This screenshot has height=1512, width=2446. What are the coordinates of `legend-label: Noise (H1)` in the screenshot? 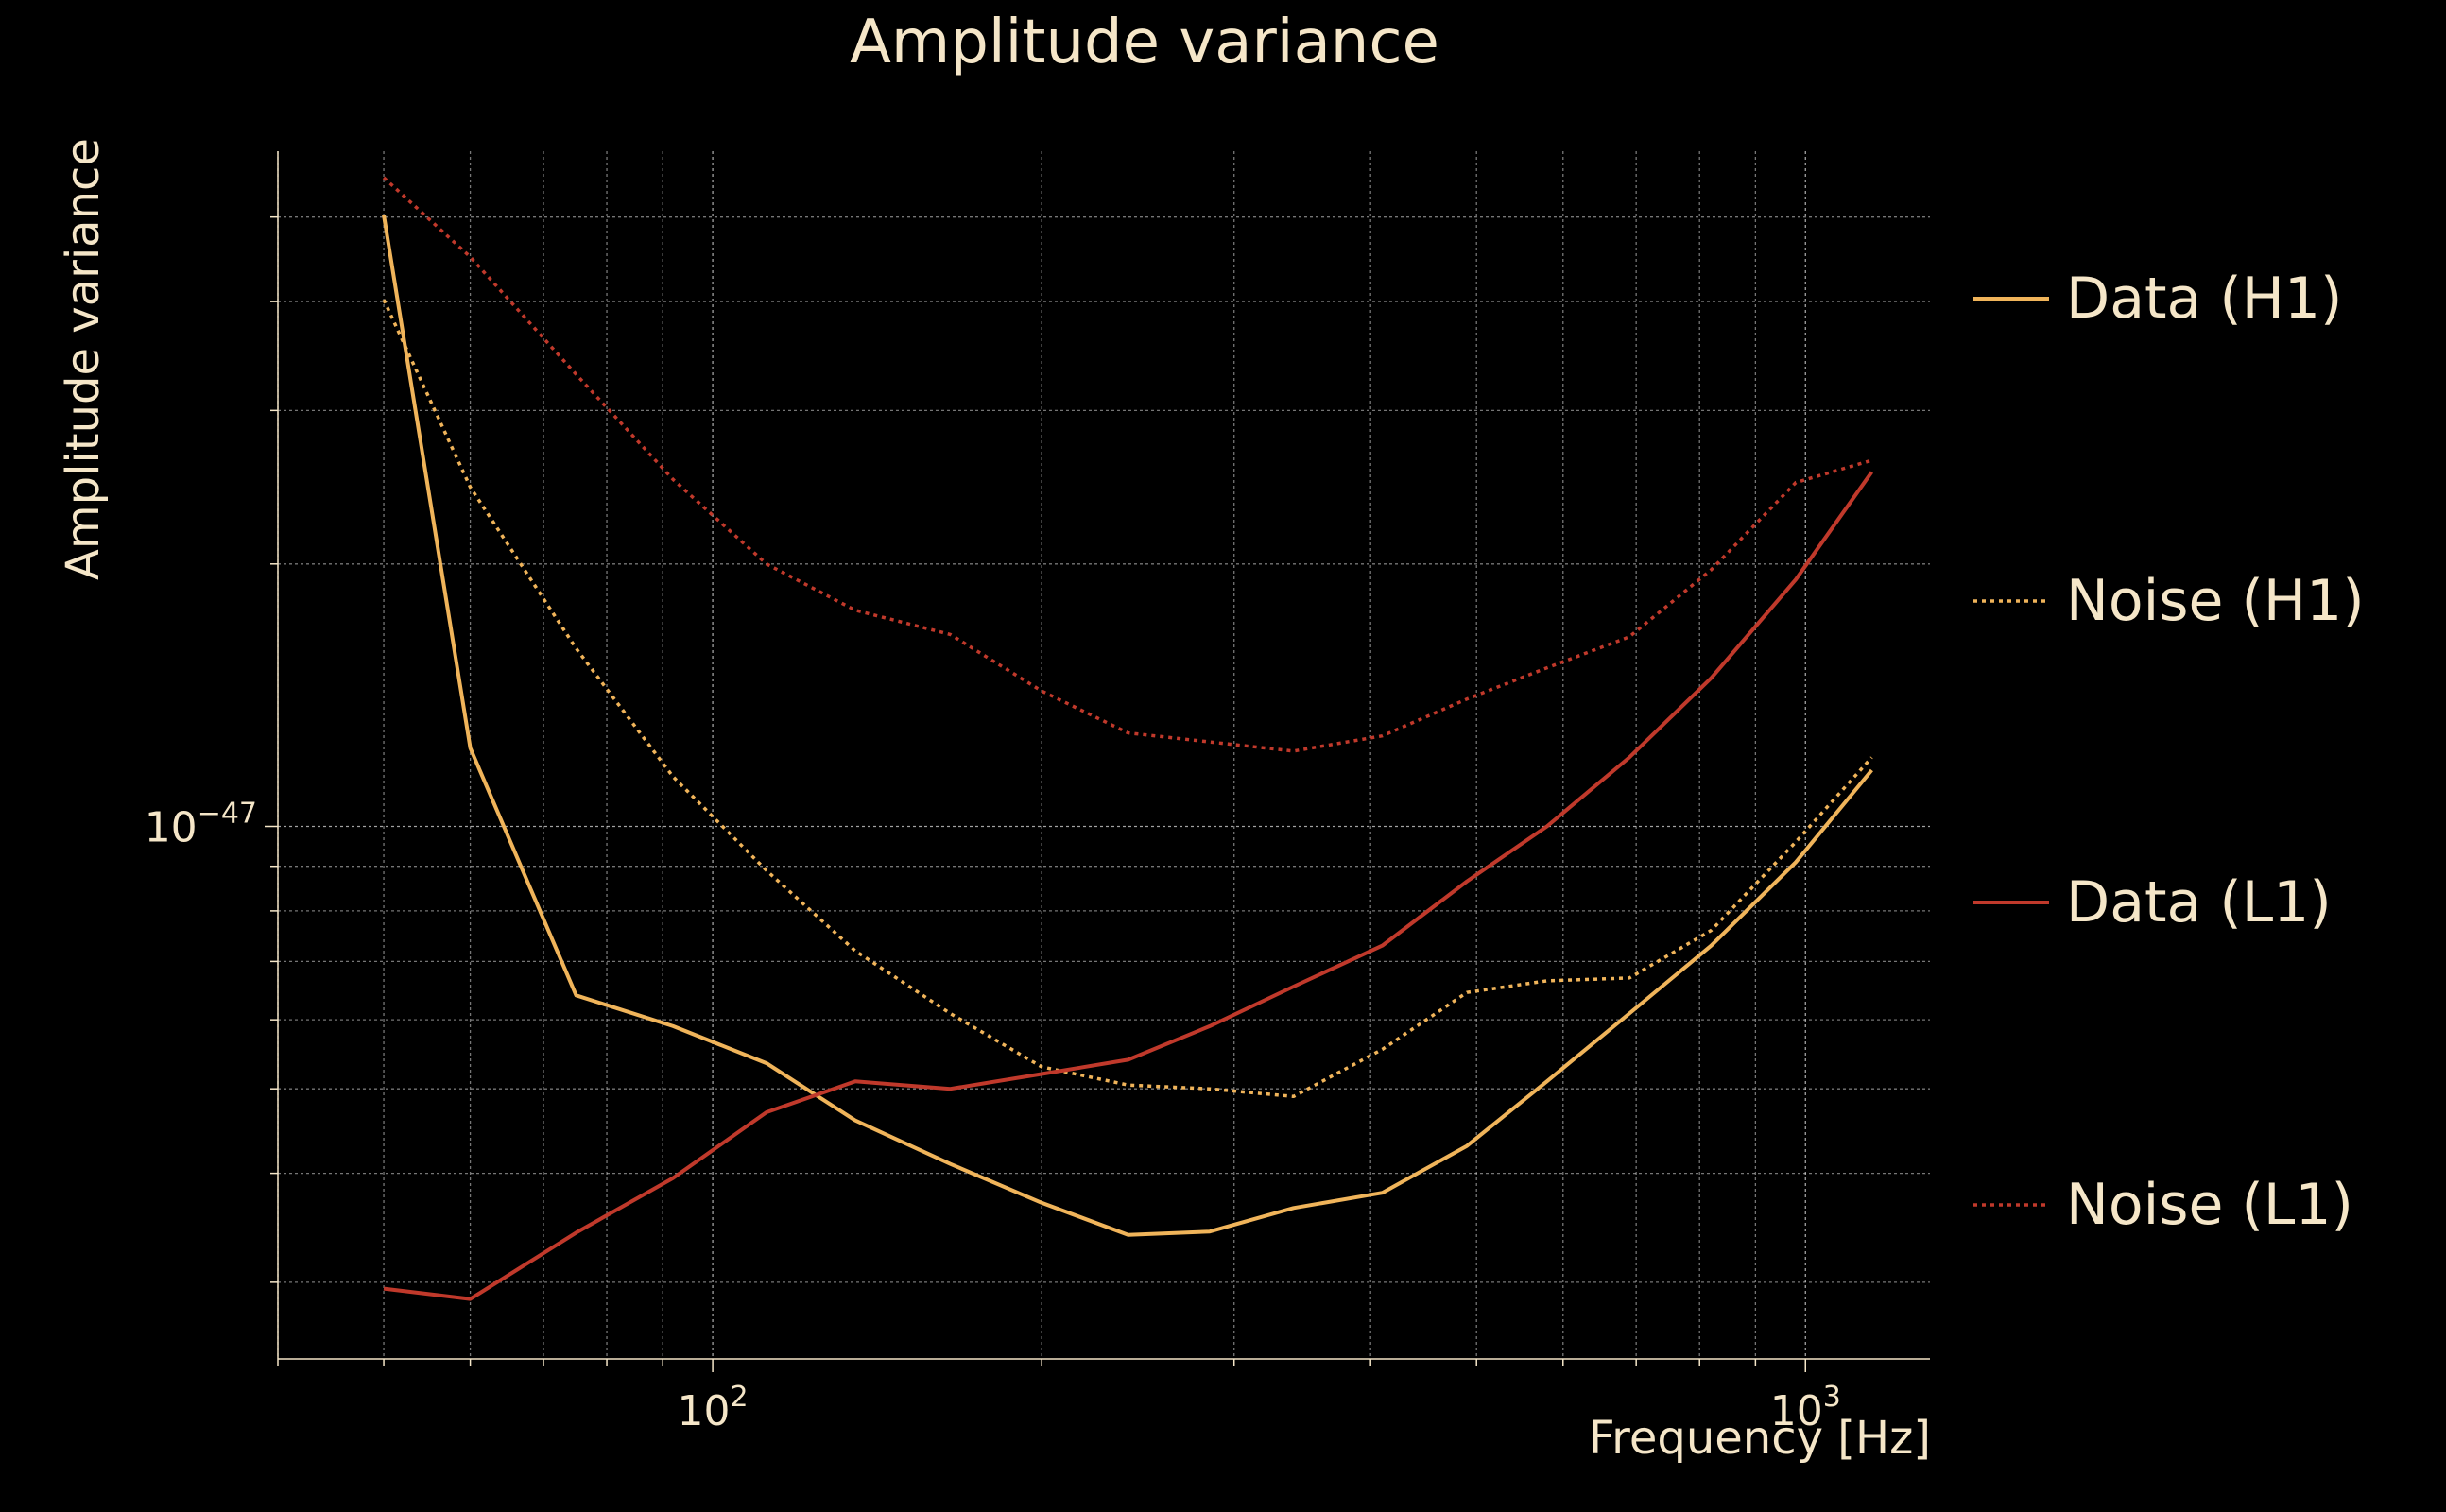 It's located at (2215, 601).